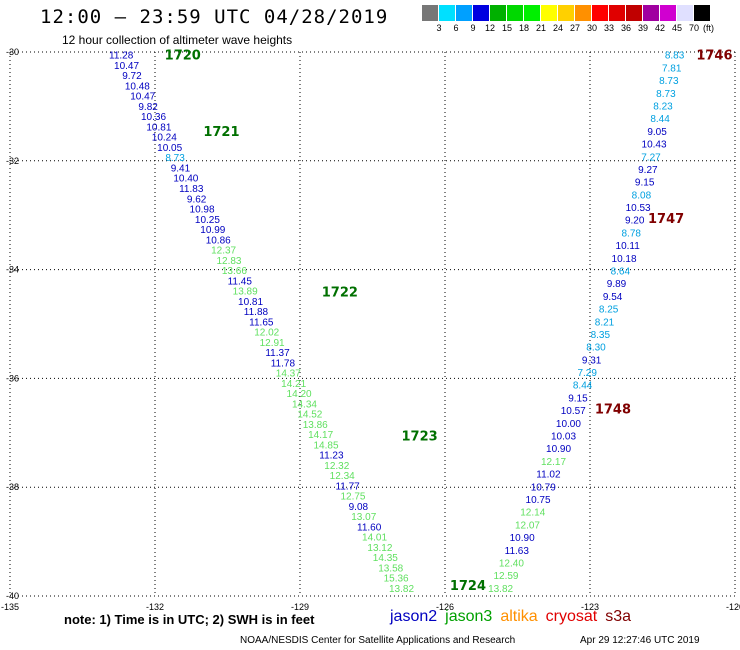  Describe the element at coordinates (523, 28) in the screenshot. I see `color-scale-label: 18` at that location.